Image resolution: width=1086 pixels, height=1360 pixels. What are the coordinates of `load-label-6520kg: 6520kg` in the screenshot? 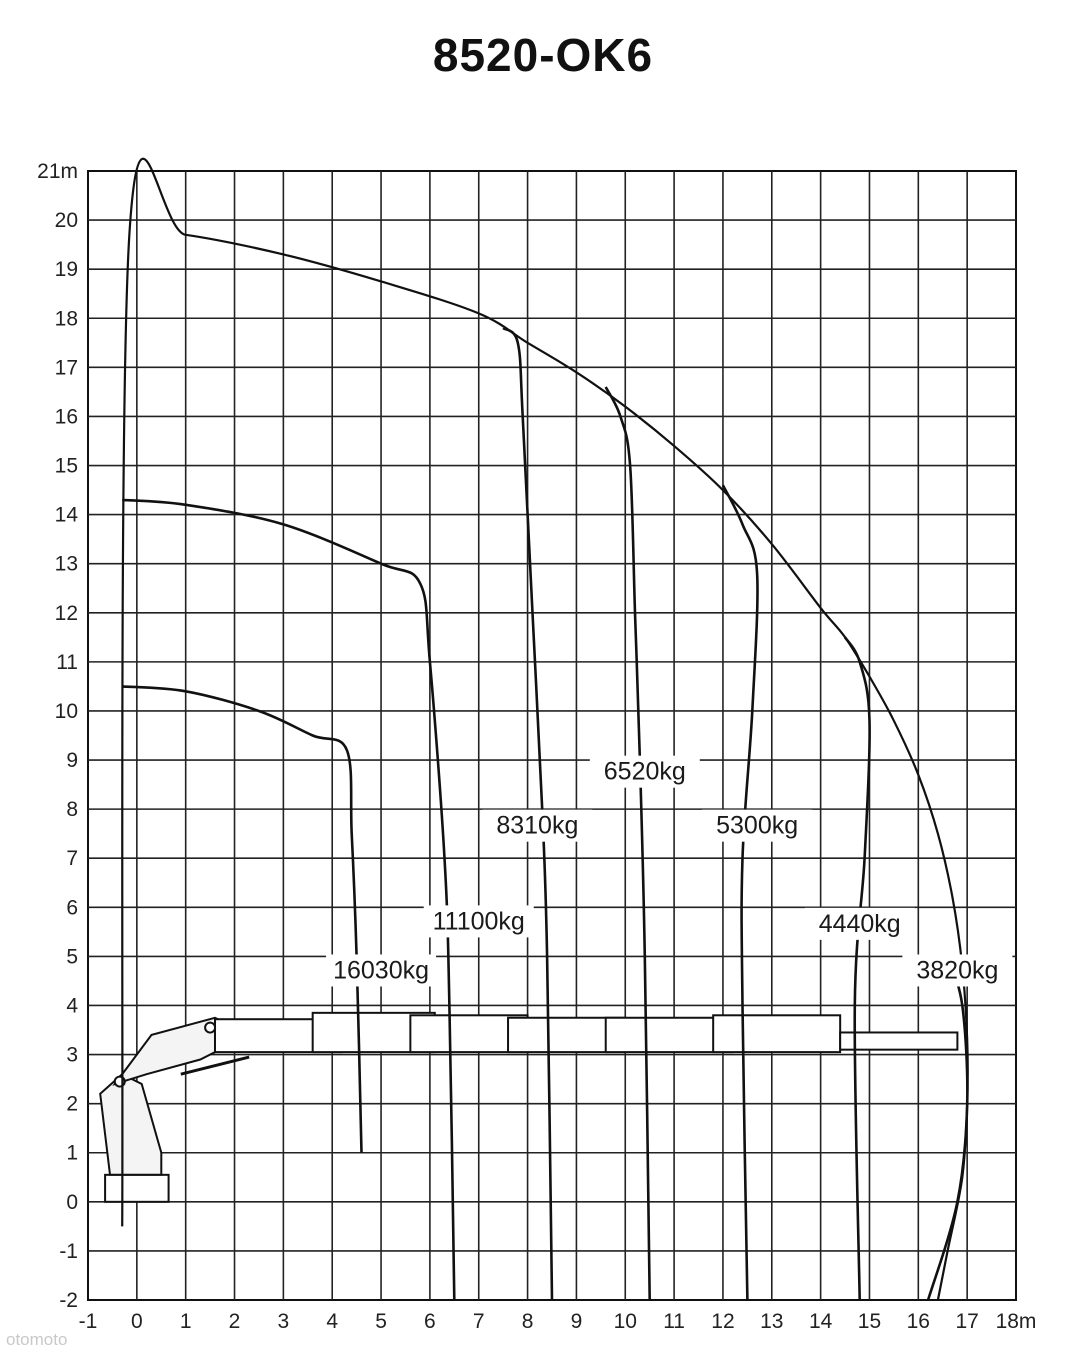 It's located at (645, 772).